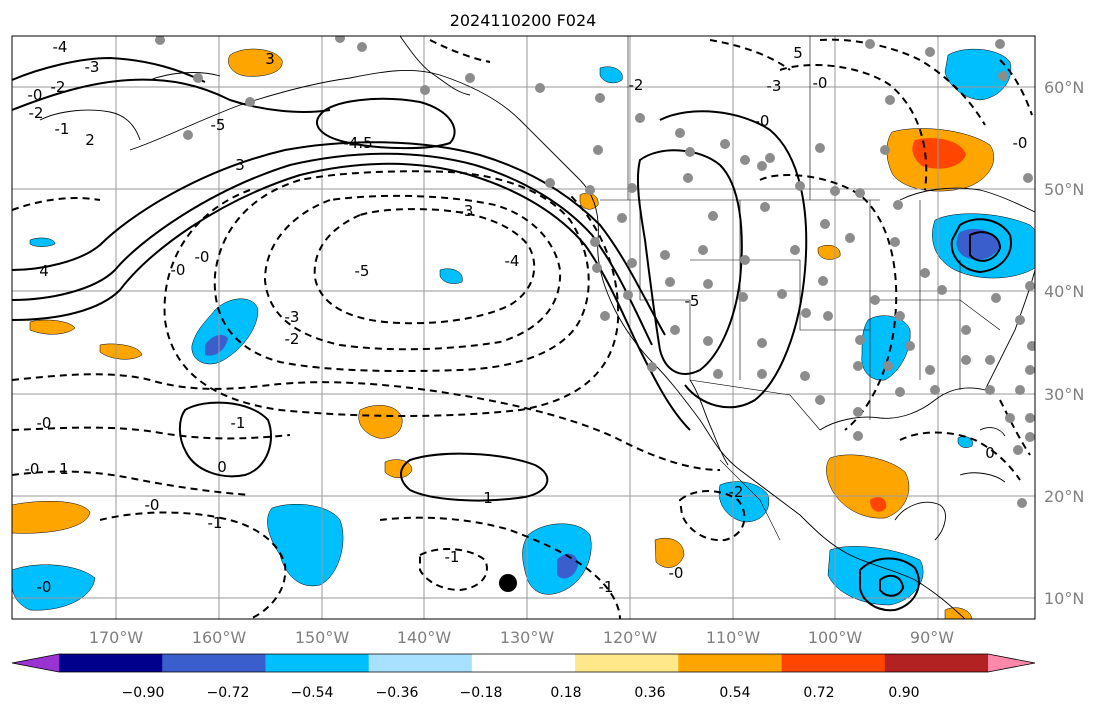 The height and width of the screenshot is (712, 1105). I want to click on lon-tick-label: 120°W, so click(630, 637).